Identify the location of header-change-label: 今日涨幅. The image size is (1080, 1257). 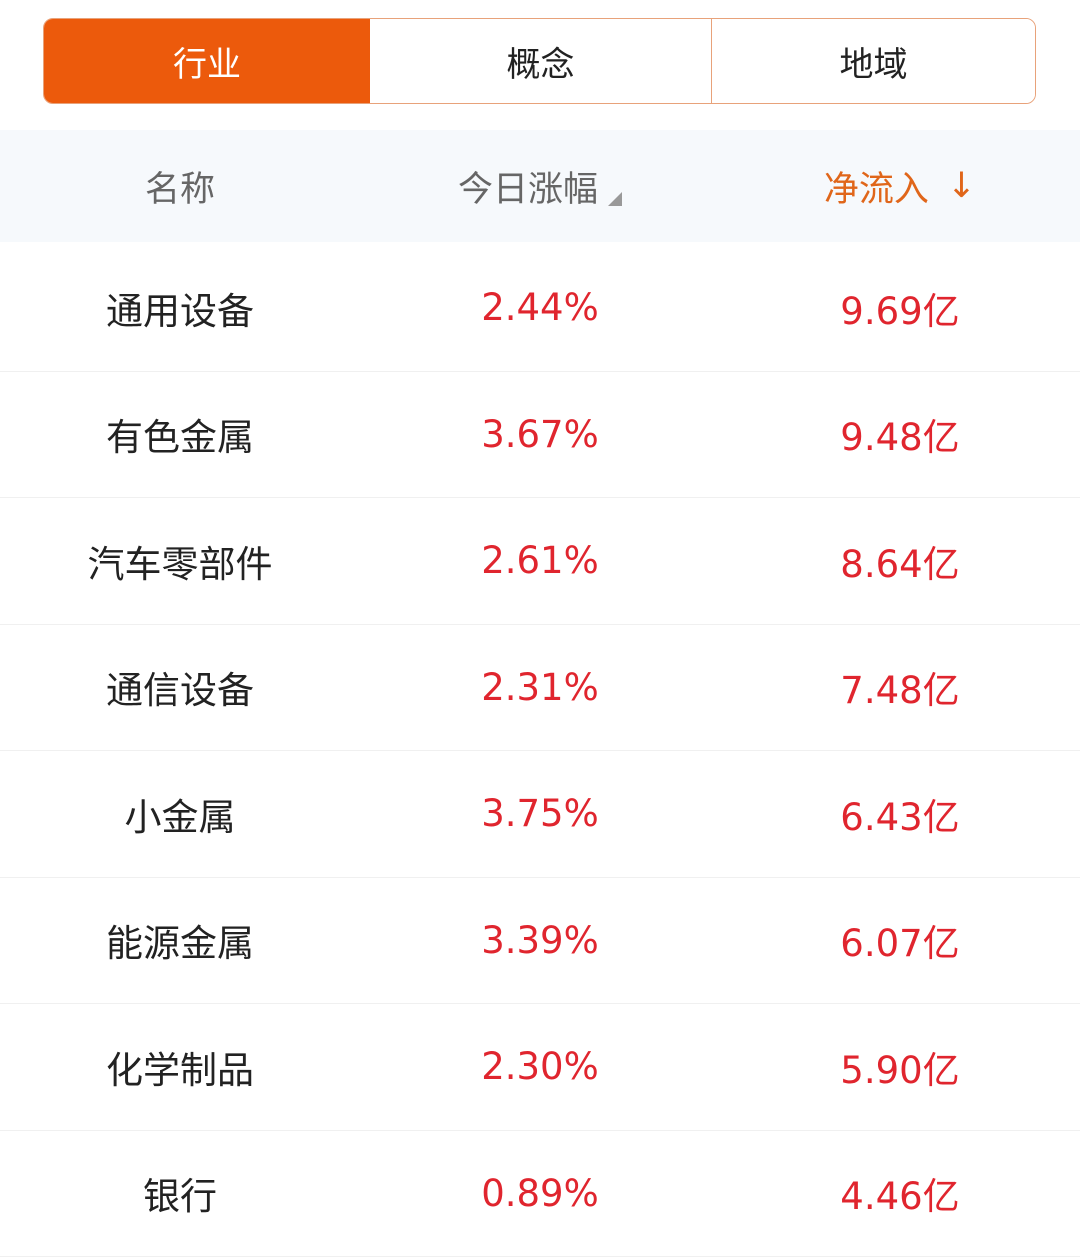
(528, 186).